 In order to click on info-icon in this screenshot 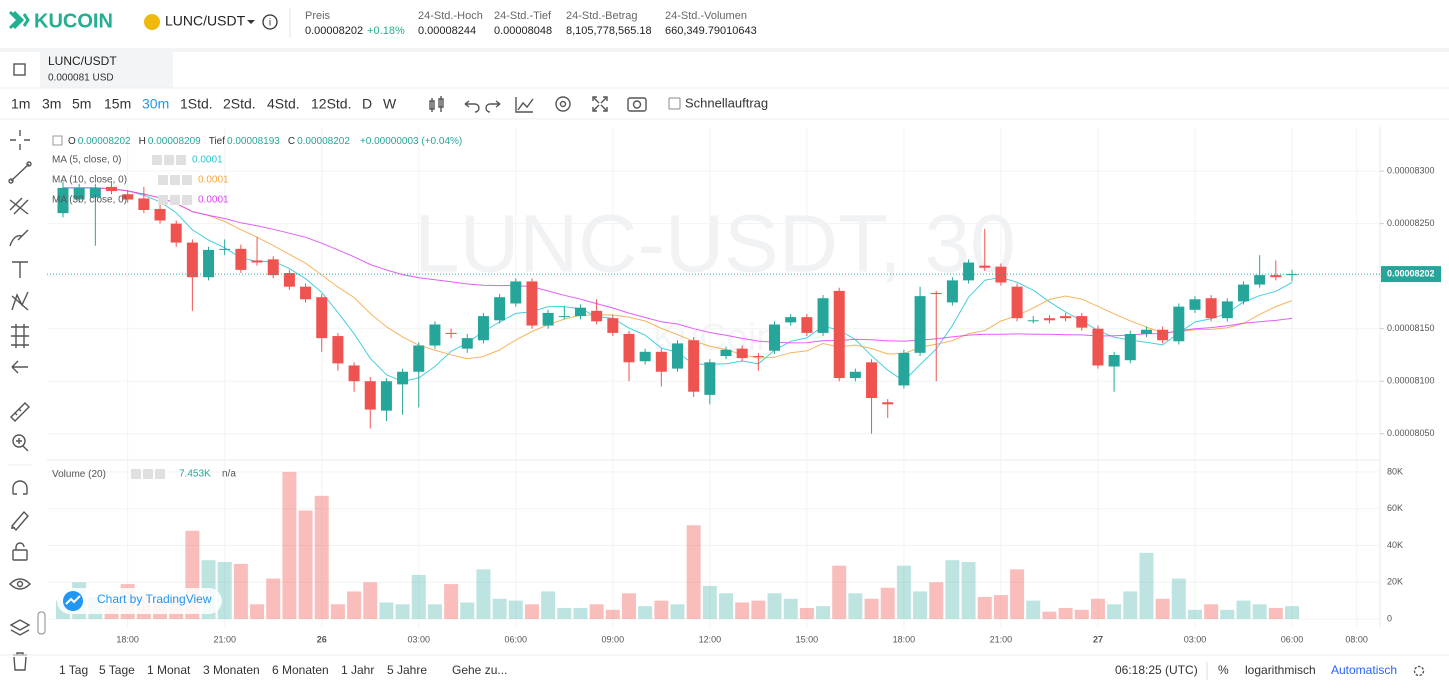, I will do `click(270, 22)`.